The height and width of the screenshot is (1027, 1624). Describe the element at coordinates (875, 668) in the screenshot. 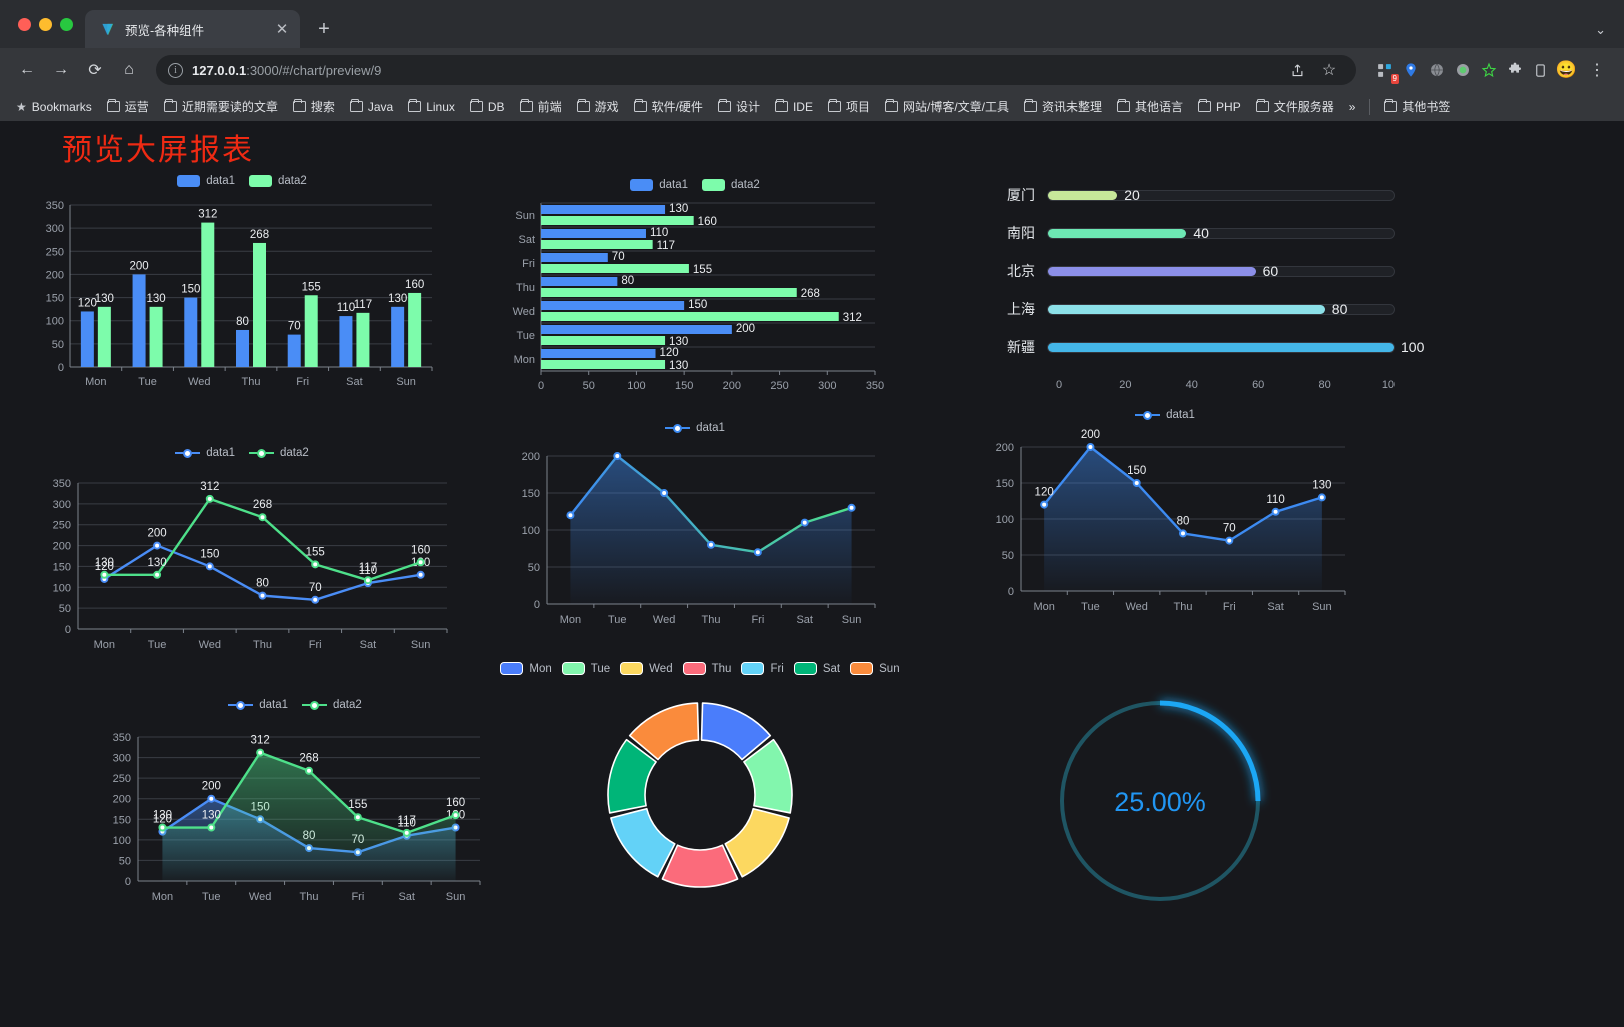

I see `legend-item-sun: Sun` at that location.